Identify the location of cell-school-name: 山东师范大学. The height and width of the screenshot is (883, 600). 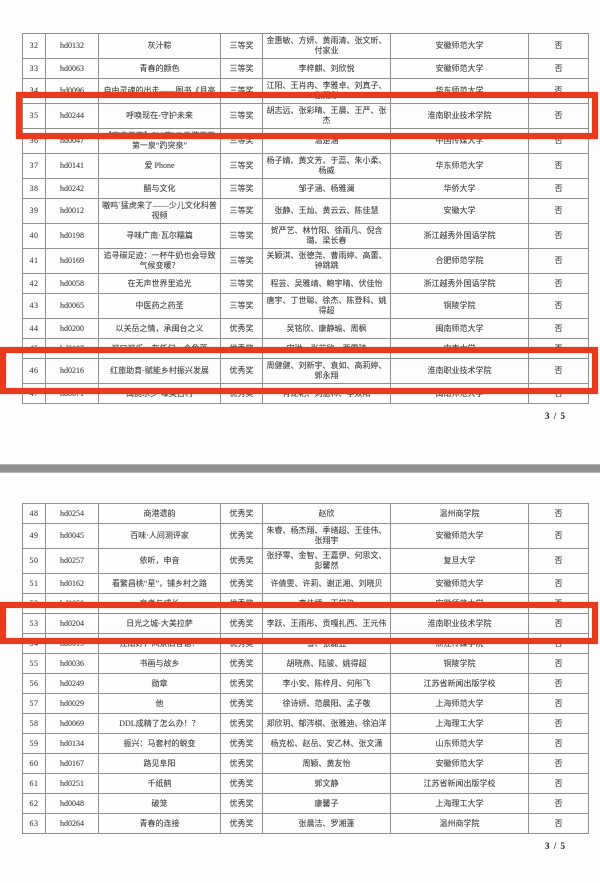
(459, 743).